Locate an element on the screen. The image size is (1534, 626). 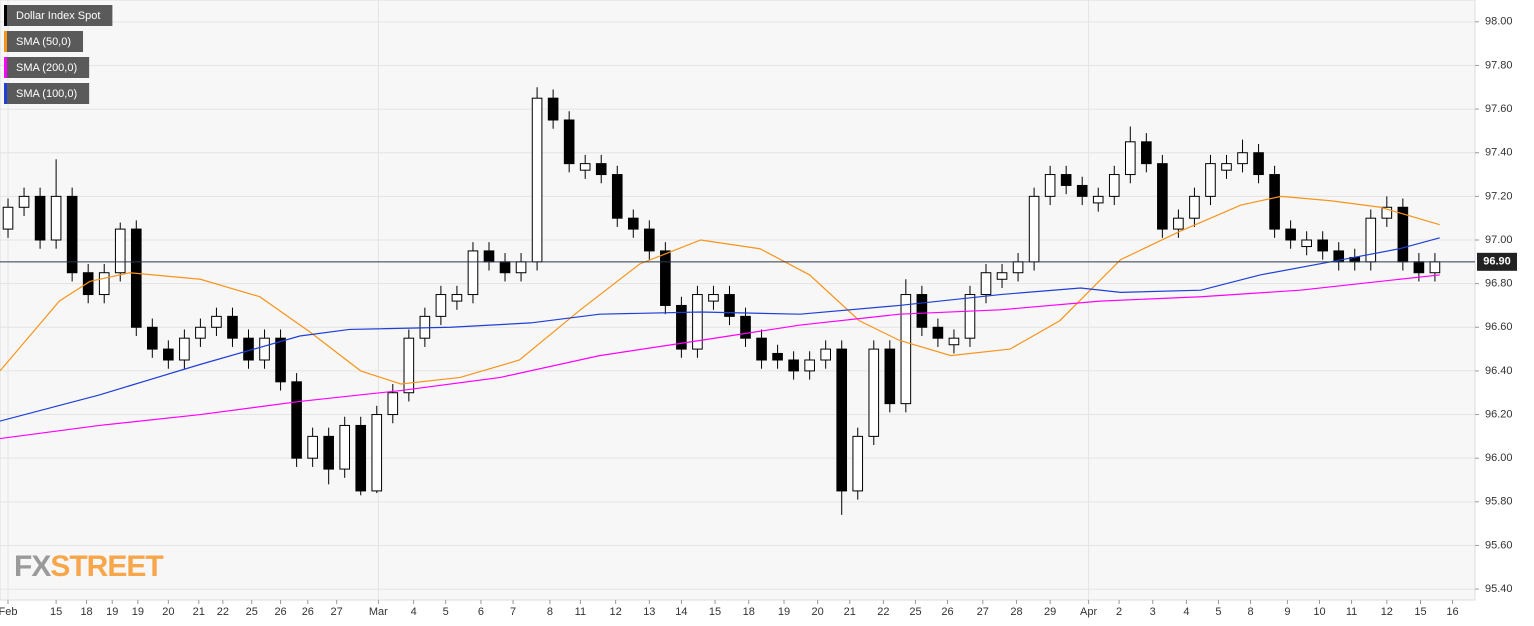
legend-entry: SMA (100,0) is located at coordinates (47, 93).